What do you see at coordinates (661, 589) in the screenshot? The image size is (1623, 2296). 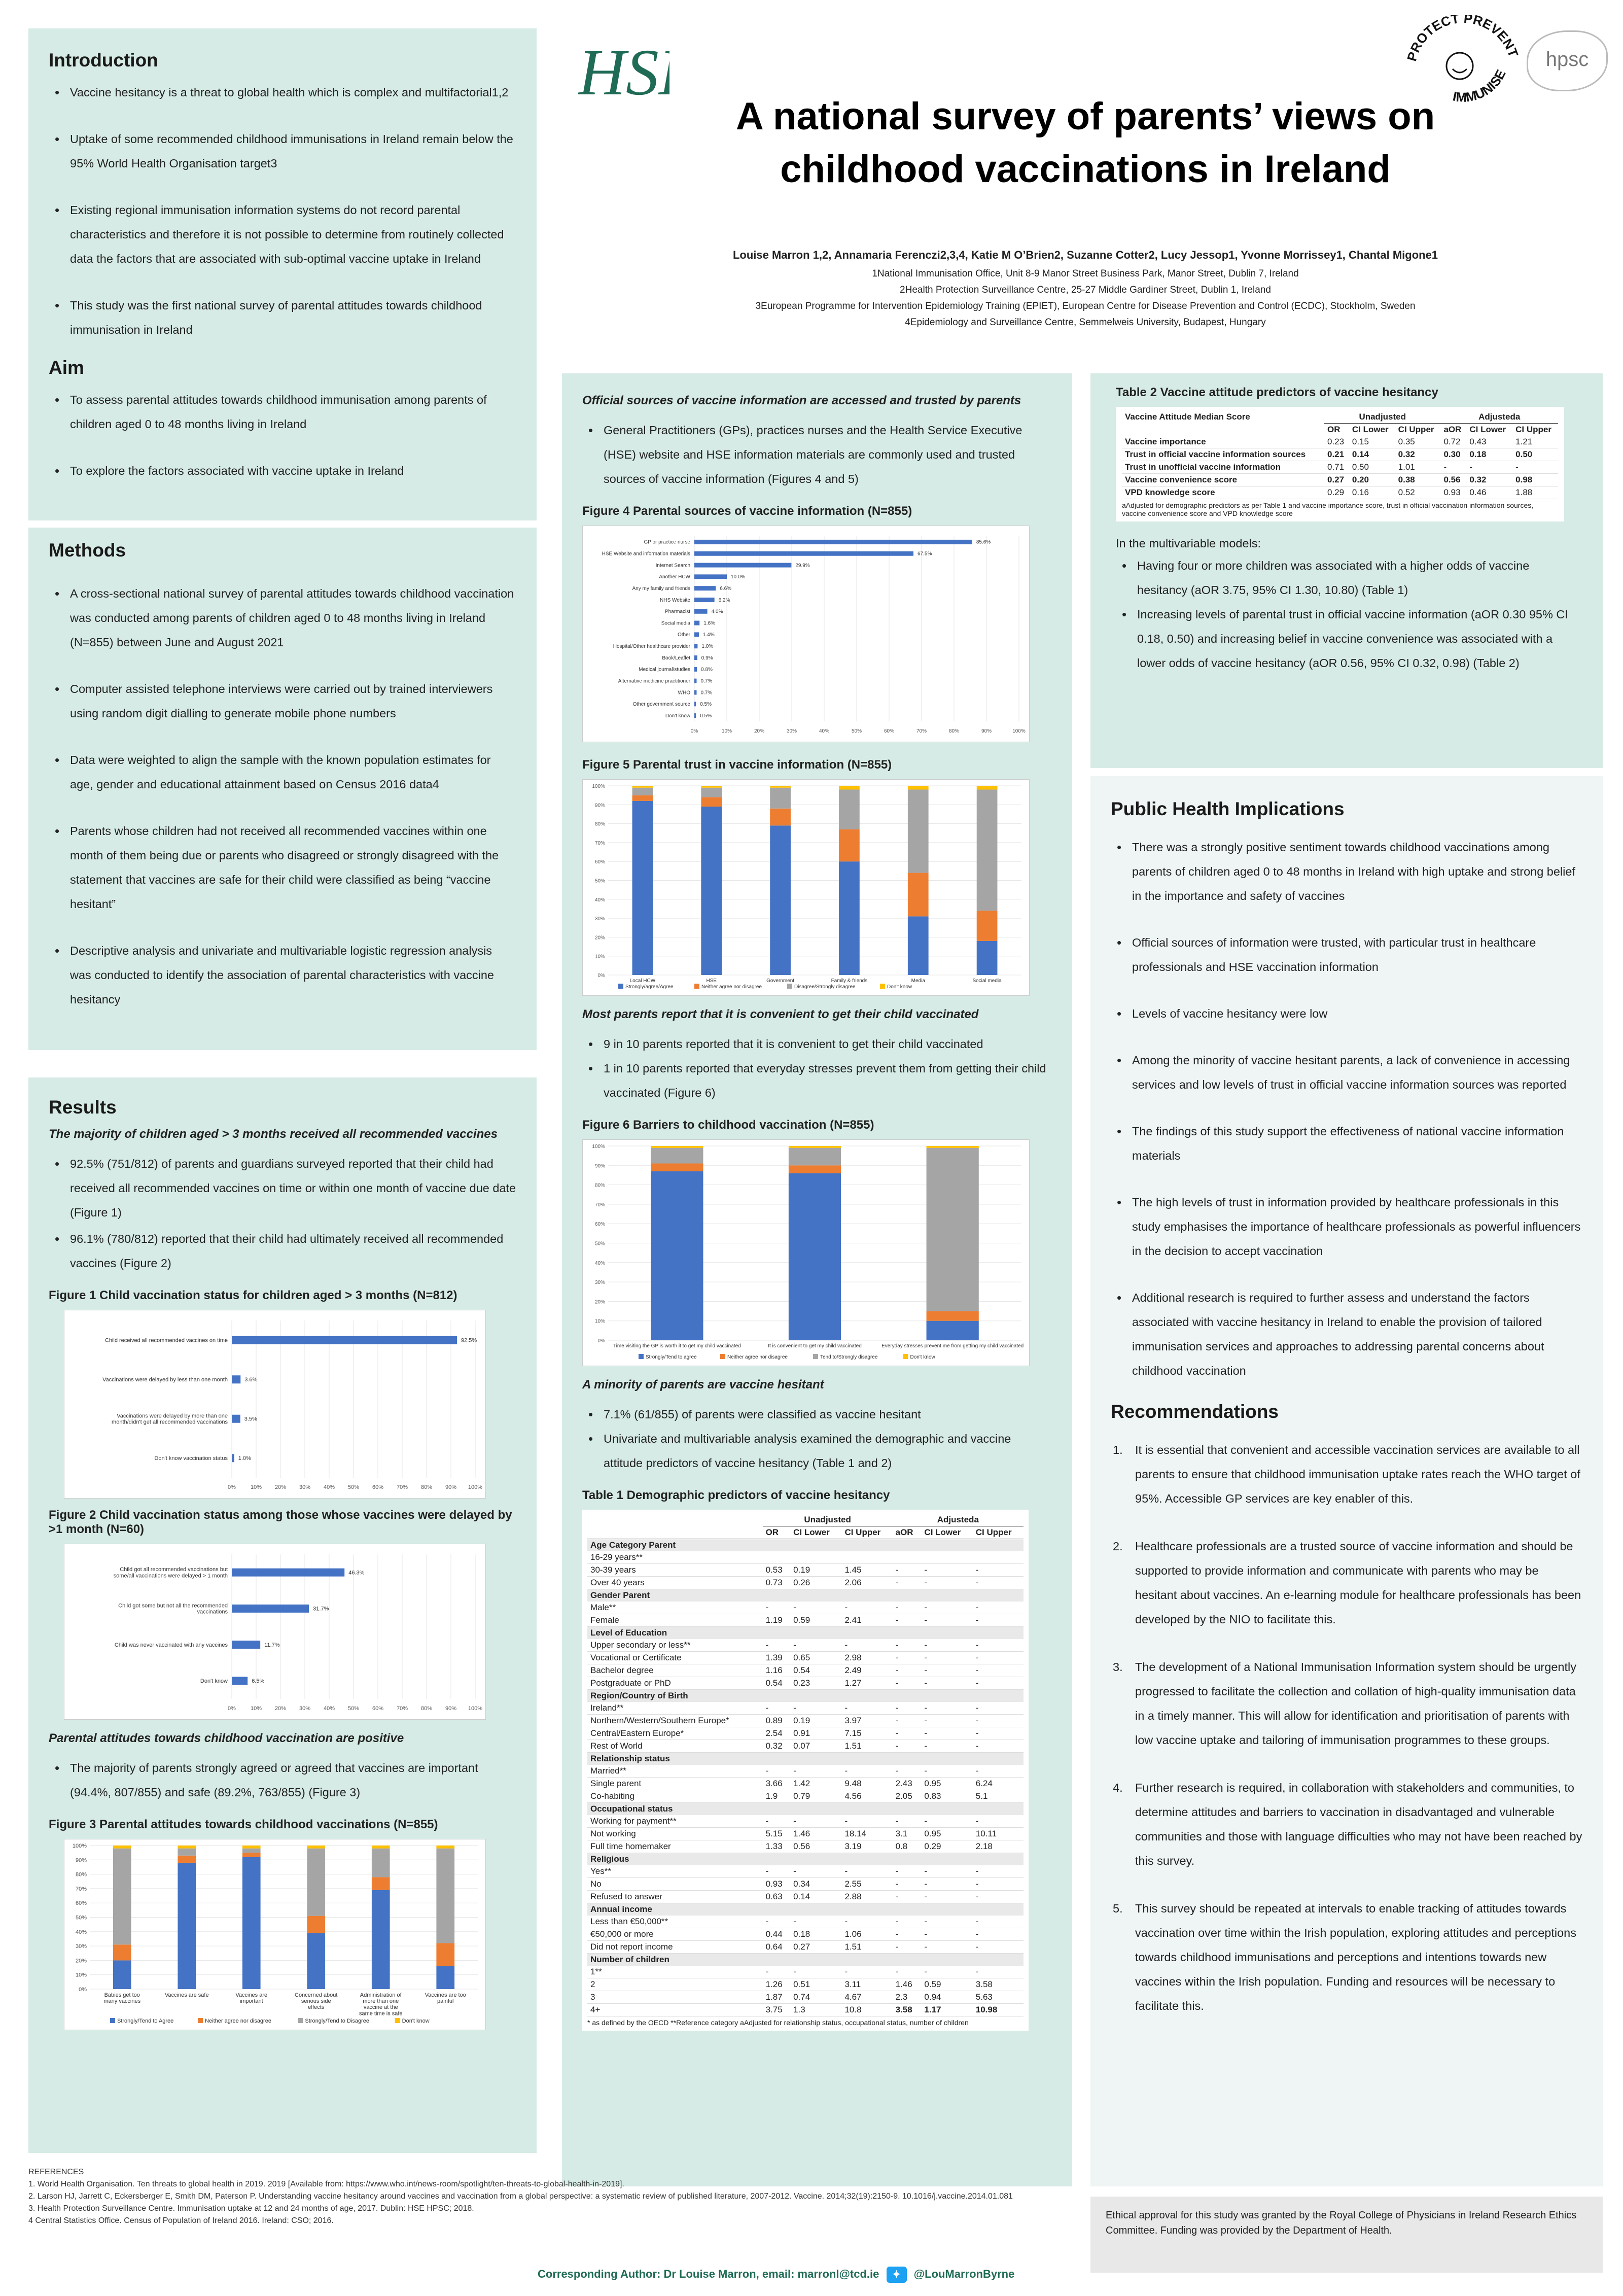 I see `category-label: Any my family and friends` at bounding box center [661, 589].